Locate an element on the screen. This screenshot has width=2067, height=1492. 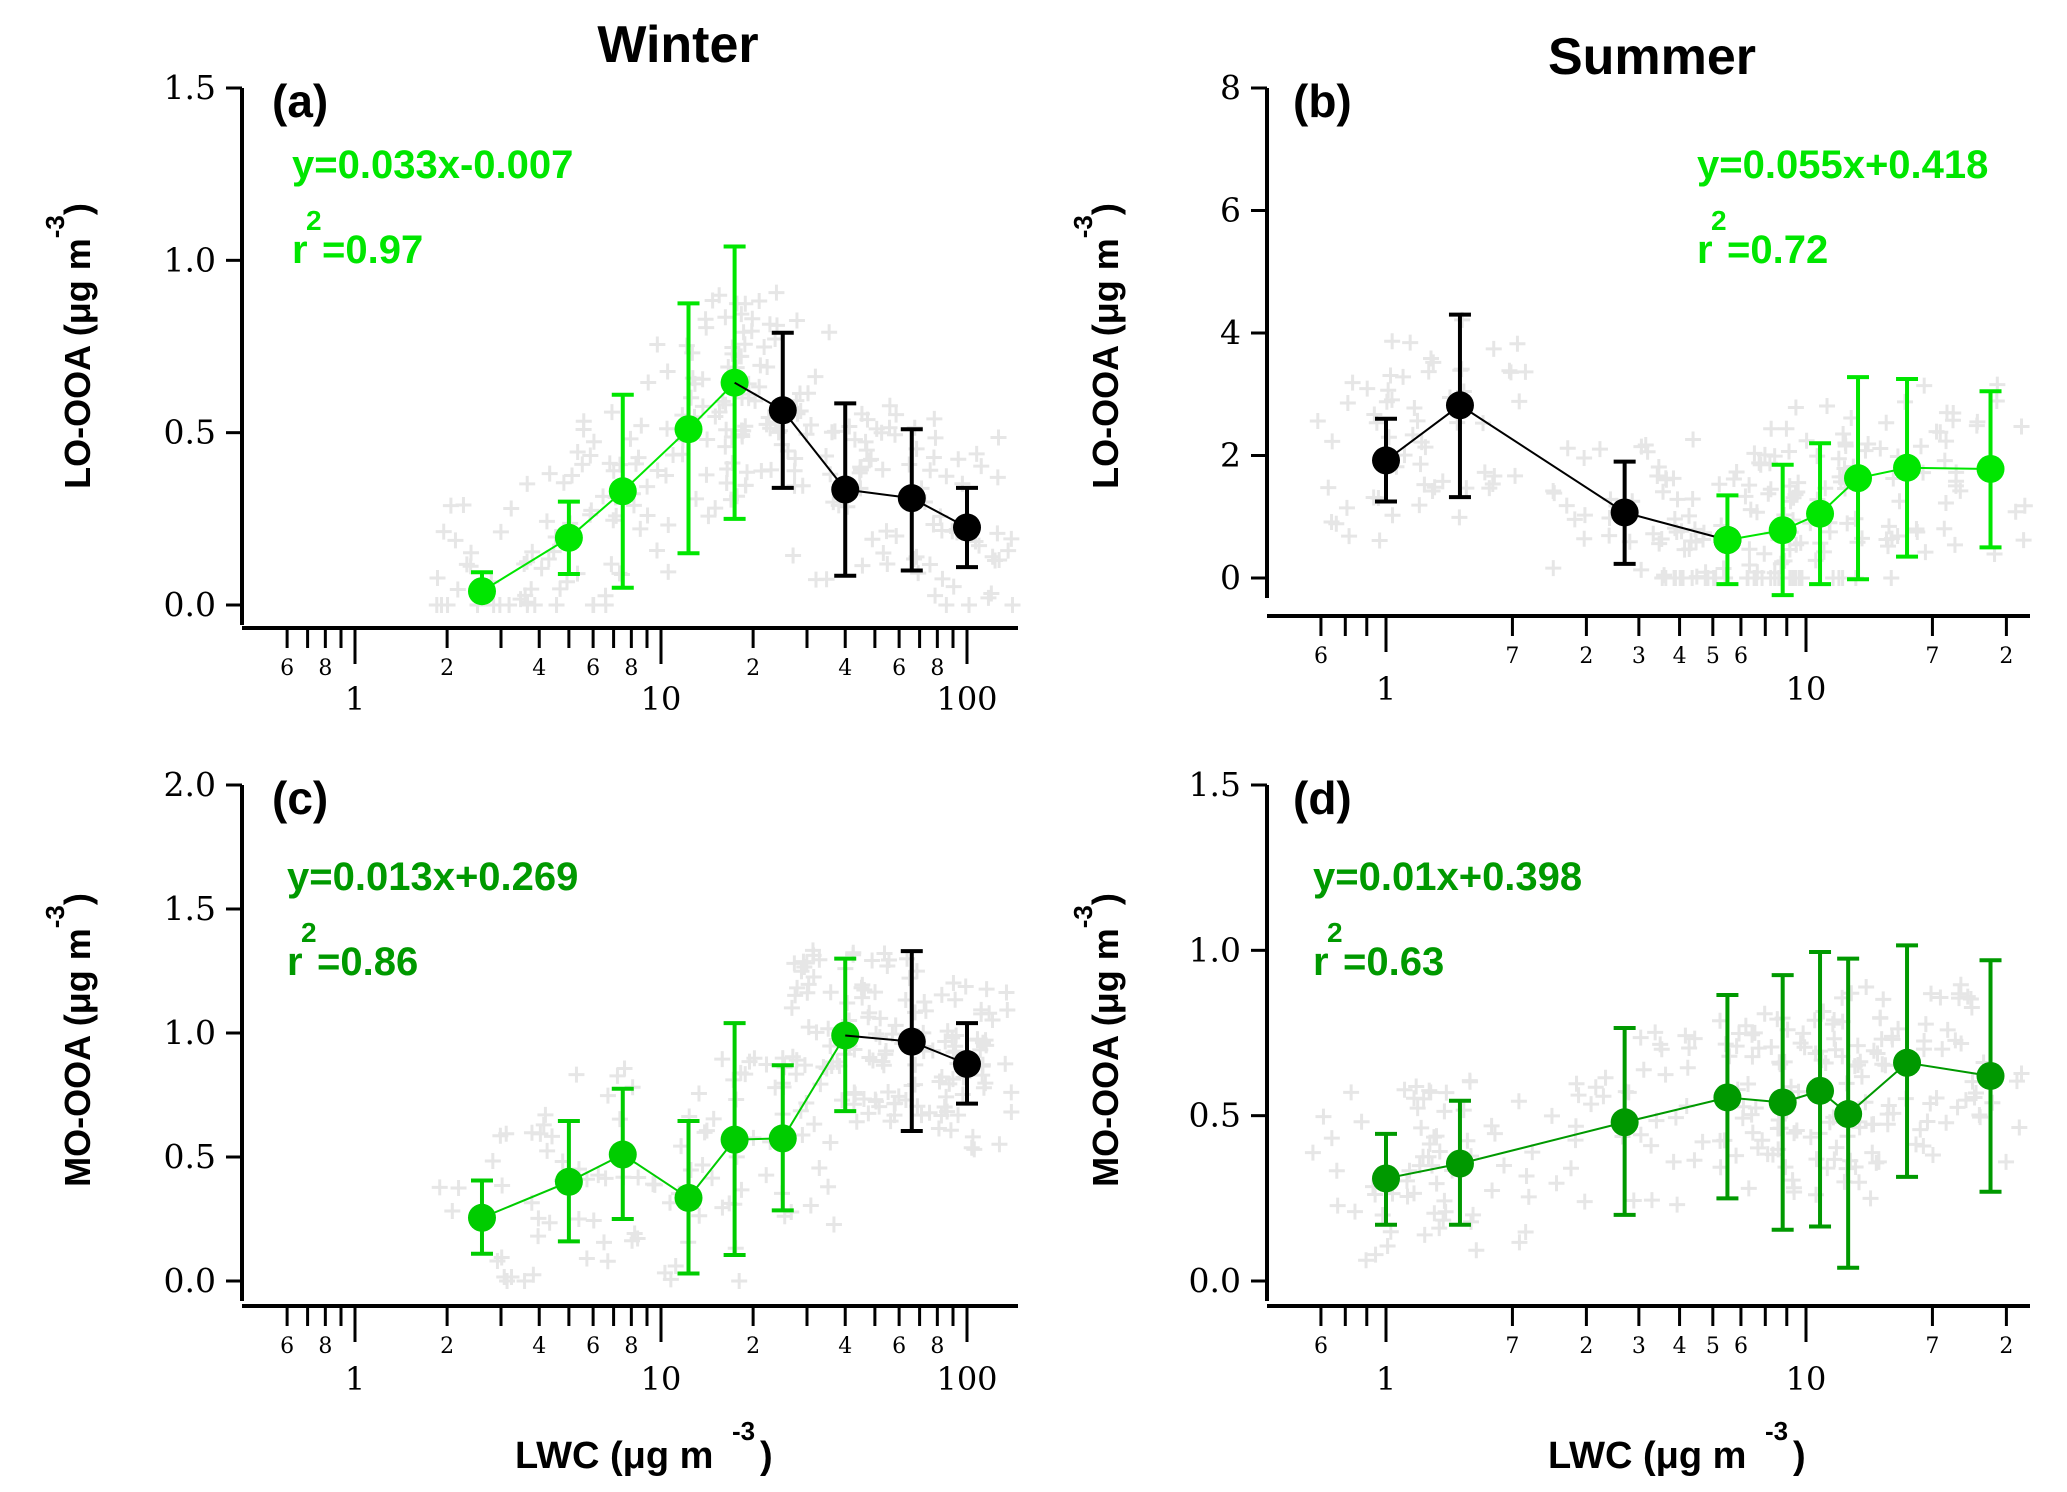
panel-label: (d) is located at coordinates (1322, 798).